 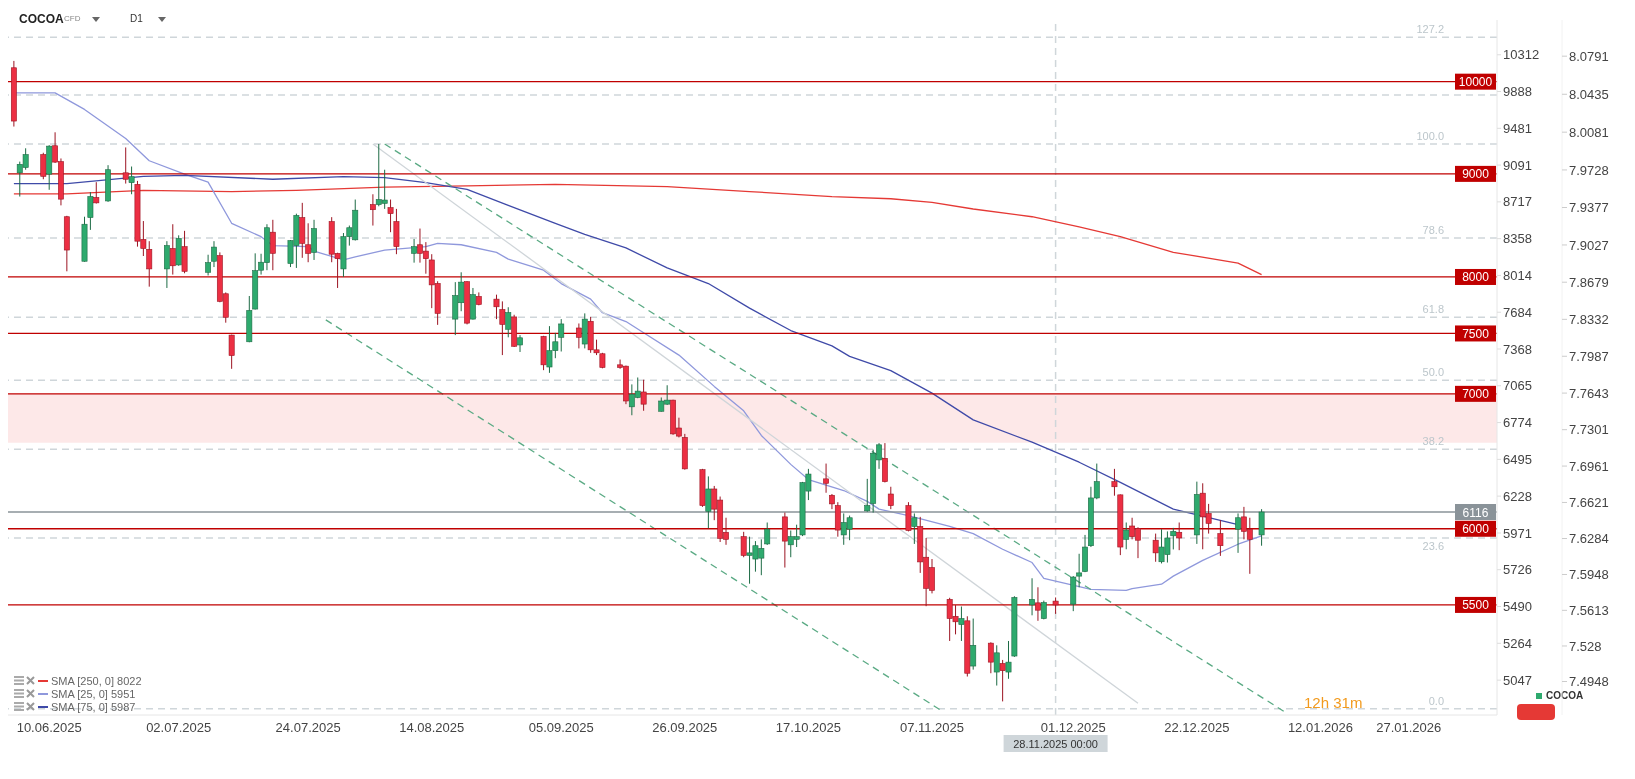 I want to click on x-tick-label: 26.09.2025, so click(x=685, y=728).